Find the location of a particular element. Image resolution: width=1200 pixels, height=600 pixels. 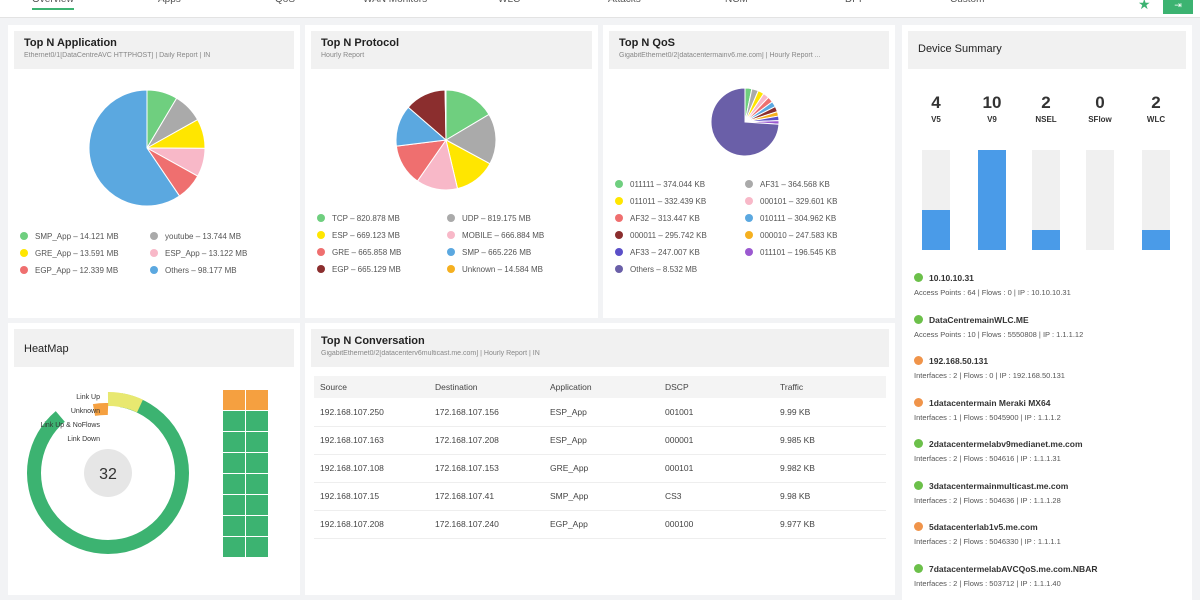

legend-item: 000011 – 295.742 KB is located at coordinates (661, 235).